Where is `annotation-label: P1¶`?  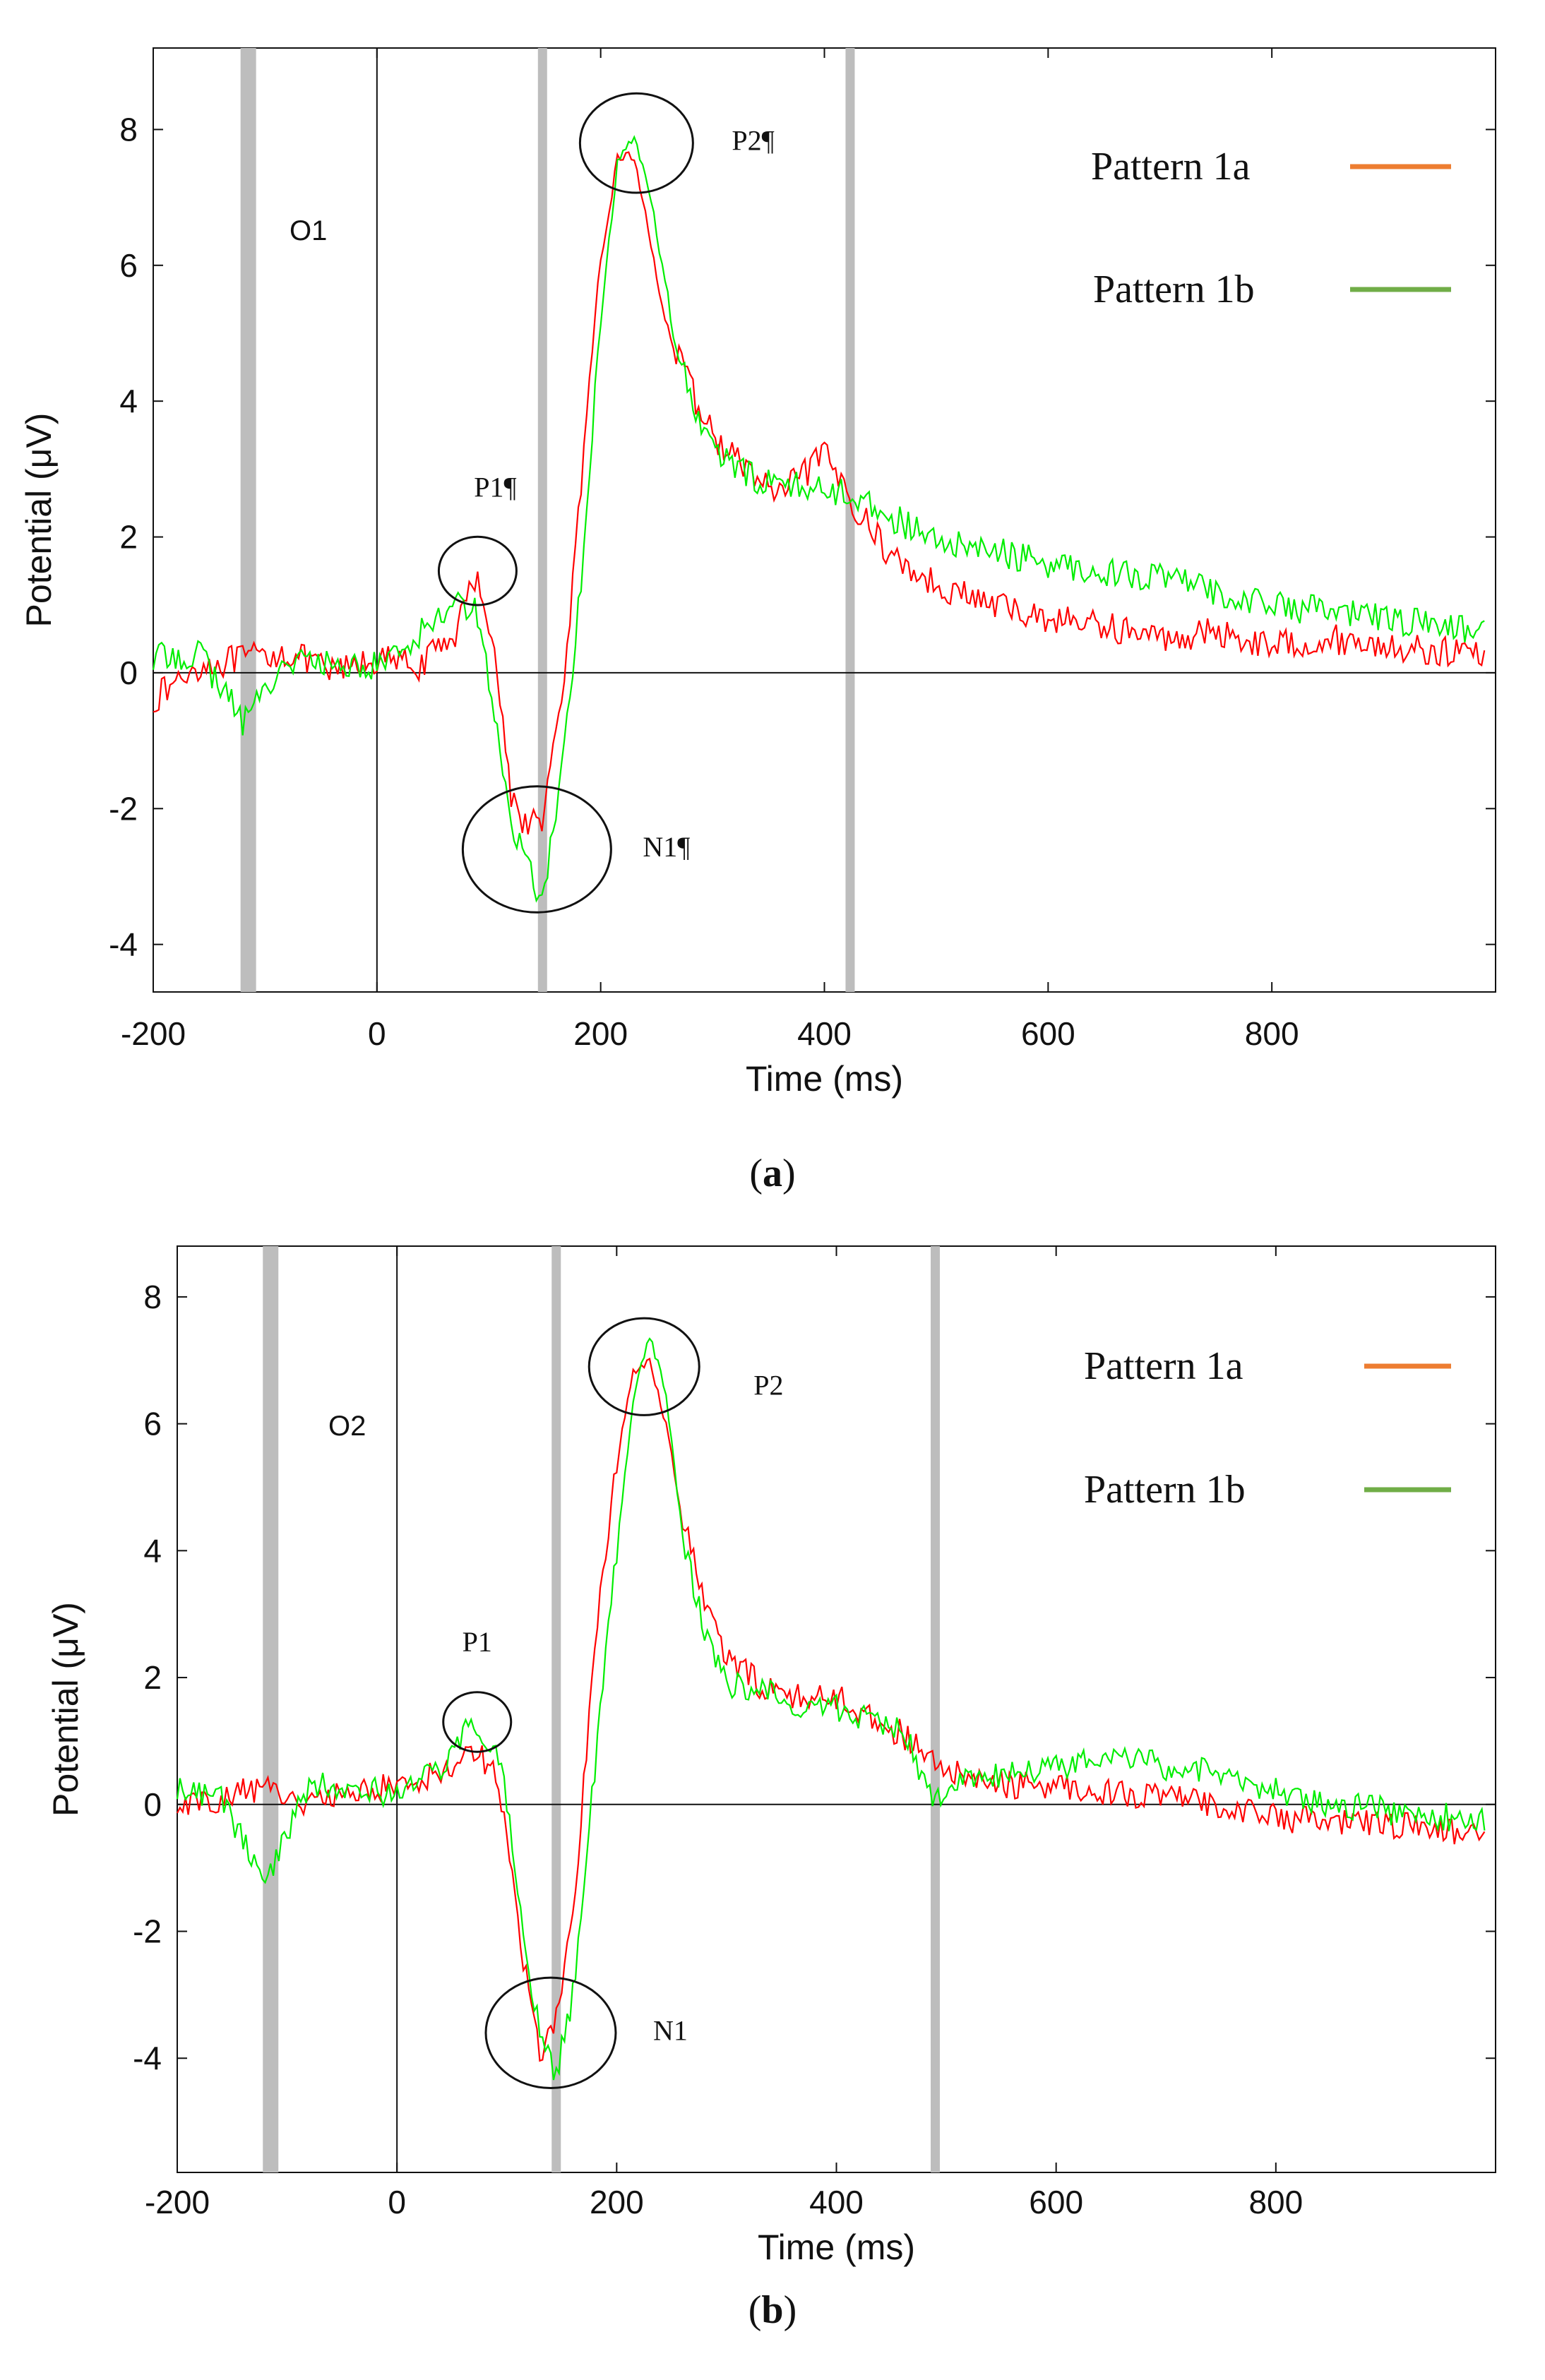
annotation-label: P1¶ is located at coordinates (495, 487).